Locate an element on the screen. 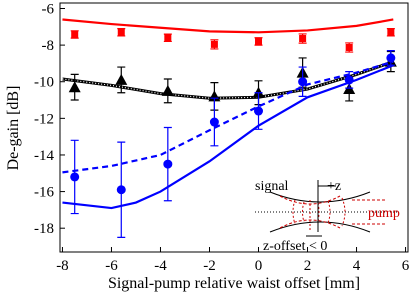 Image resolution: width=414 pixels, height=300 pixels. y-tick-label: -16 is located at coordinates (44, 193).